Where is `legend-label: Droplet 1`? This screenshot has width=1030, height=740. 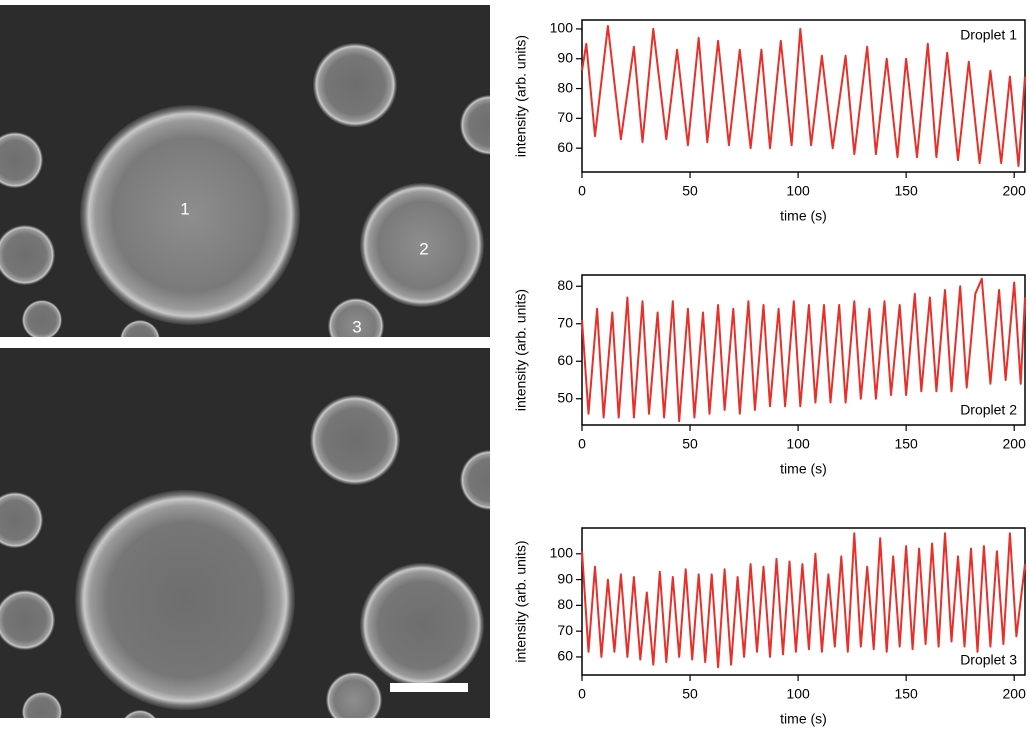 legend-label: Droplet 1 is located at coordinates (988, 35).